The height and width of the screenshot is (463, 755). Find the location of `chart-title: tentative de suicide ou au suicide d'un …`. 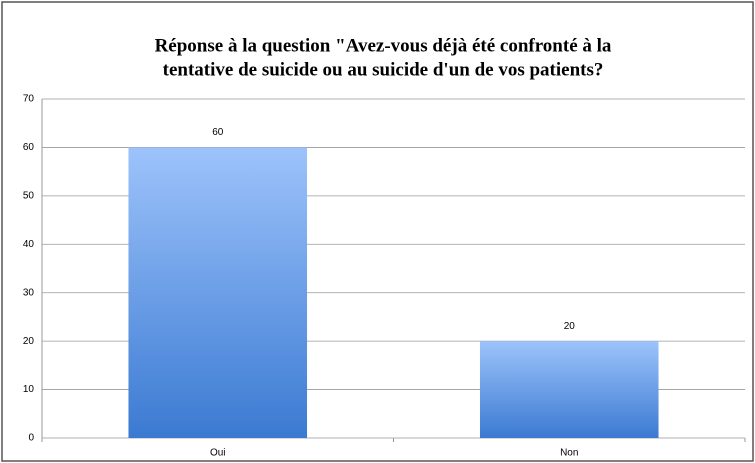

chart-title: tentative de suicide ou au suicide d'un … is located at coordinates (383, 69).